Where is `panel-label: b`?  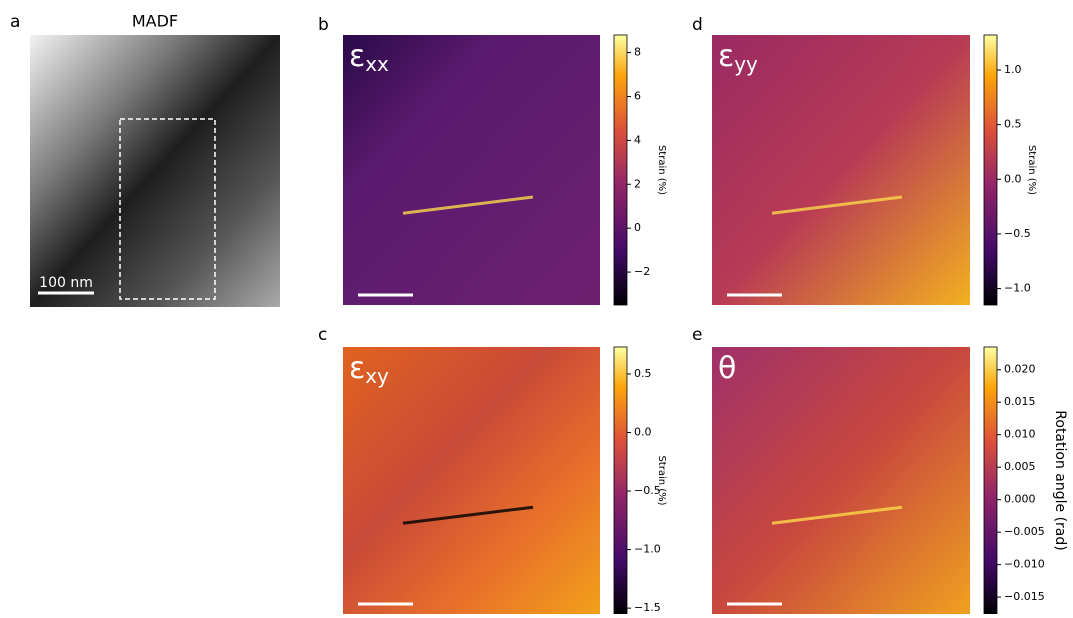
panel-label: b is located at coordinates (323, 25).